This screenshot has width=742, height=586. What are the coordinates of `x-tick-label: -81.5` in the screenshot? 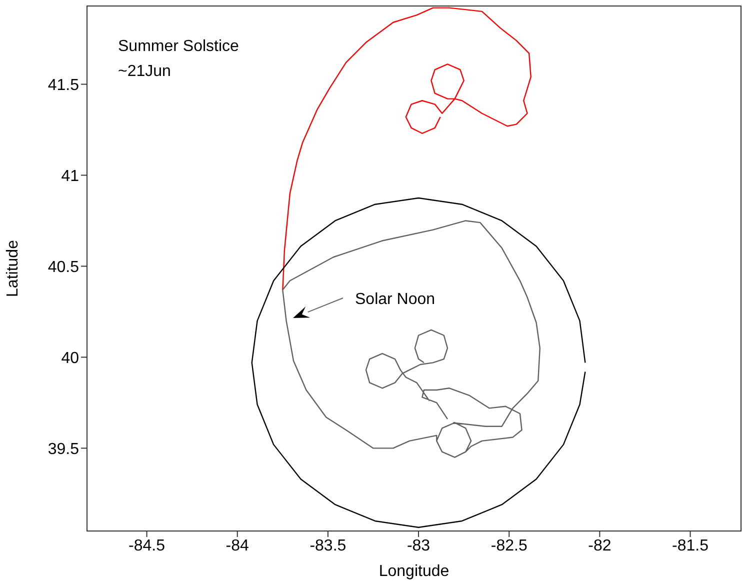 It's located at (690, 545).